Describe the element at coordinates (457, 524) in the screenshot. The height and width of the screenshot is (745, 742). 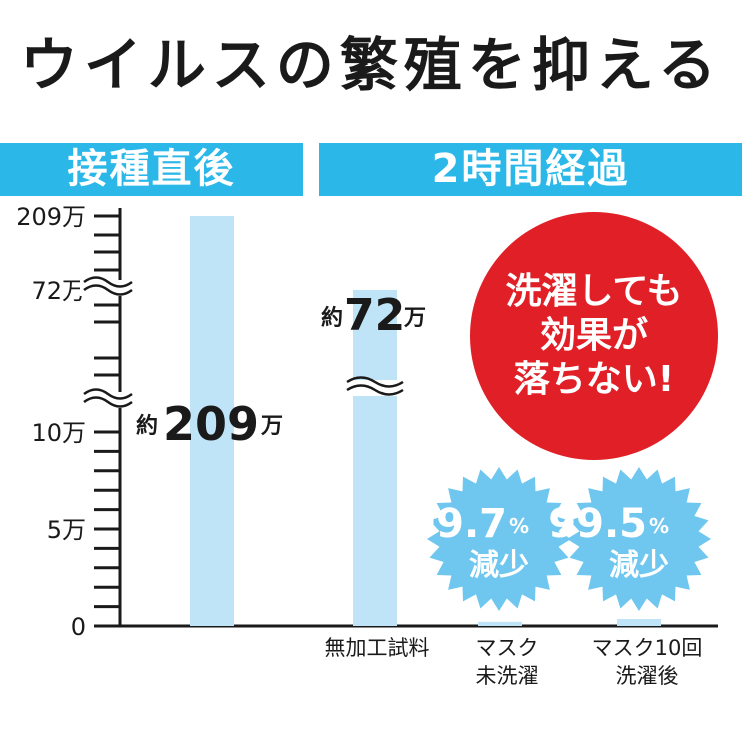
I see `badge-percent-value: 99.7` at that location.